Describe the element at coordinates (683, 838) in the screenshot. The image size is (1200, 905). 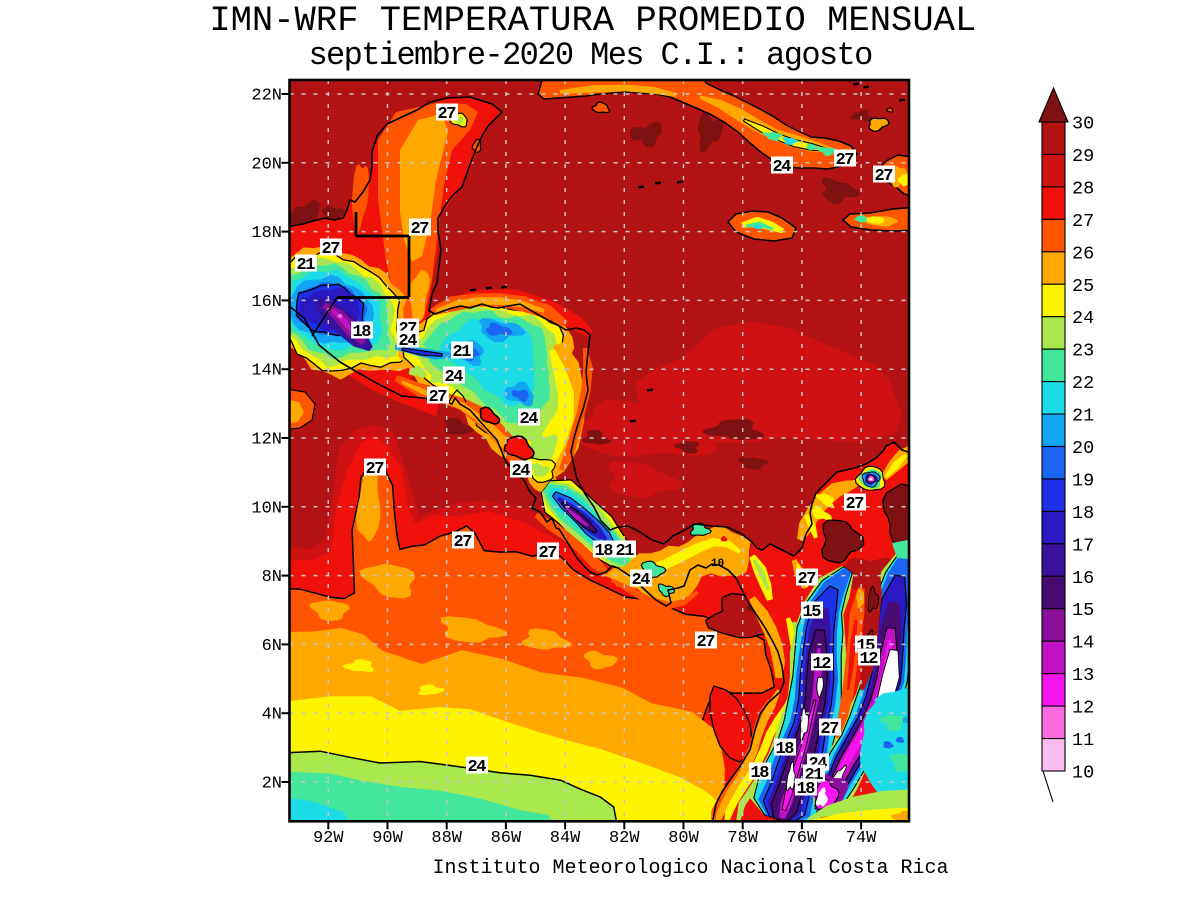
I see `svg-text: 80W` at that location.